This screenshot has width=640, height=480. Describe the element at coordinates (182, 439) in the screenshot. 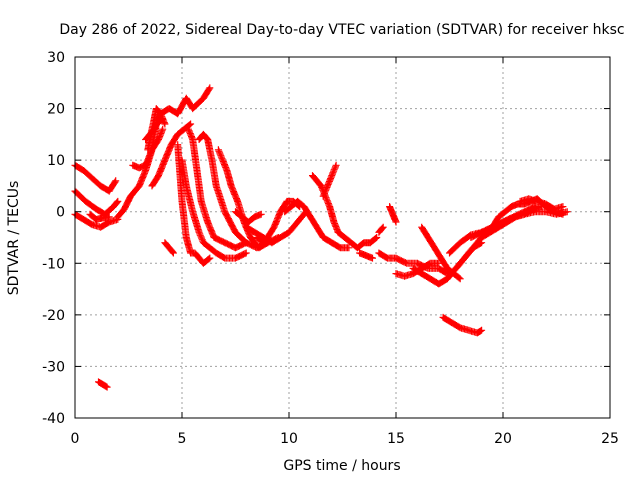

I see `x-tick-label: 5` at that location.